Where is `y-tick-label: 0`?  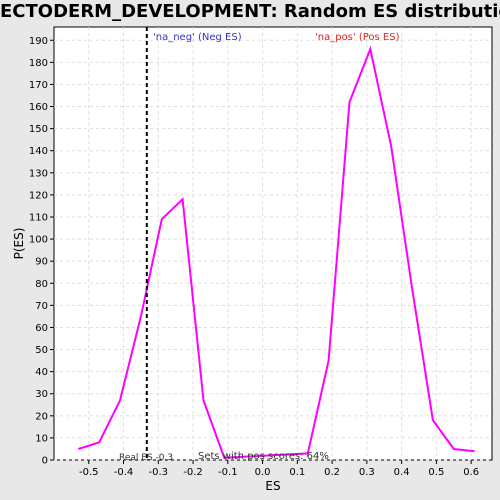 y-tick-label: 0 is located at coordinates (45, 461).